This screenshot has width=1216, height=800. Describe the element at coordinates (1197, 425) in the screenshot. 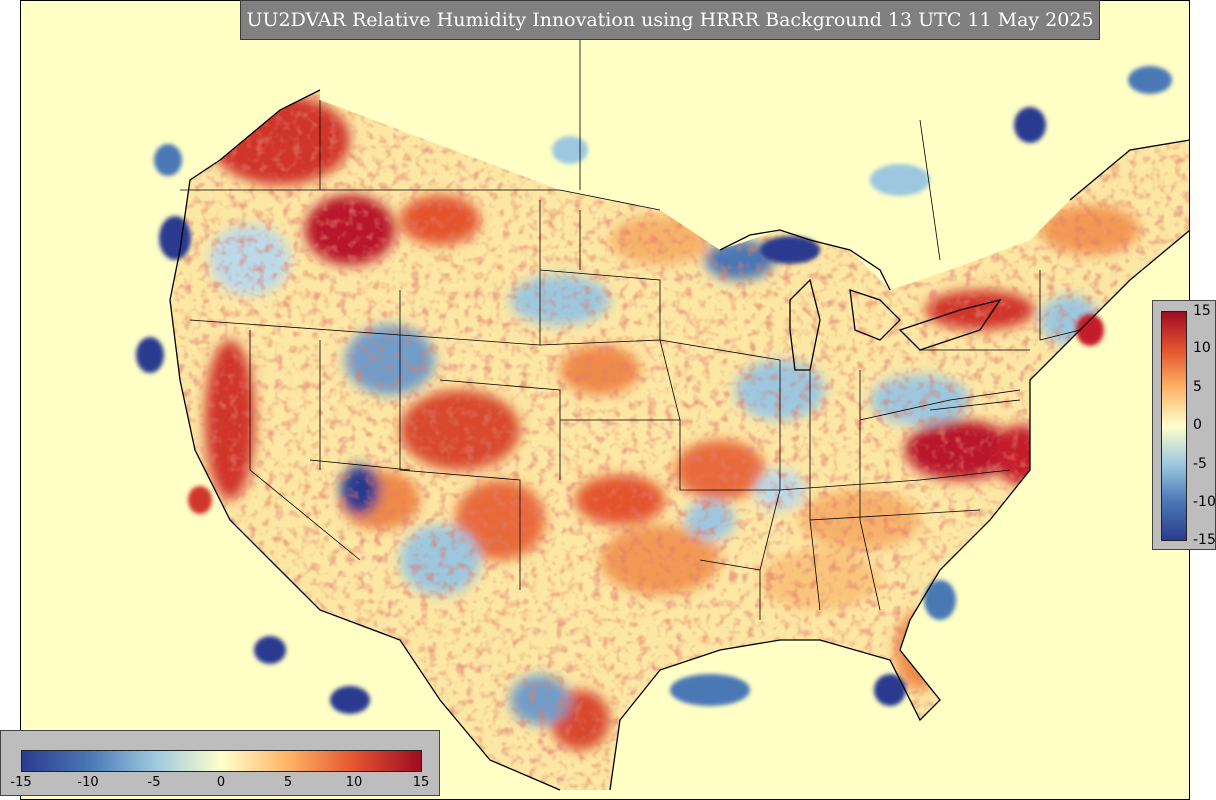

I see `vertical-tick-label: 0` at that location.